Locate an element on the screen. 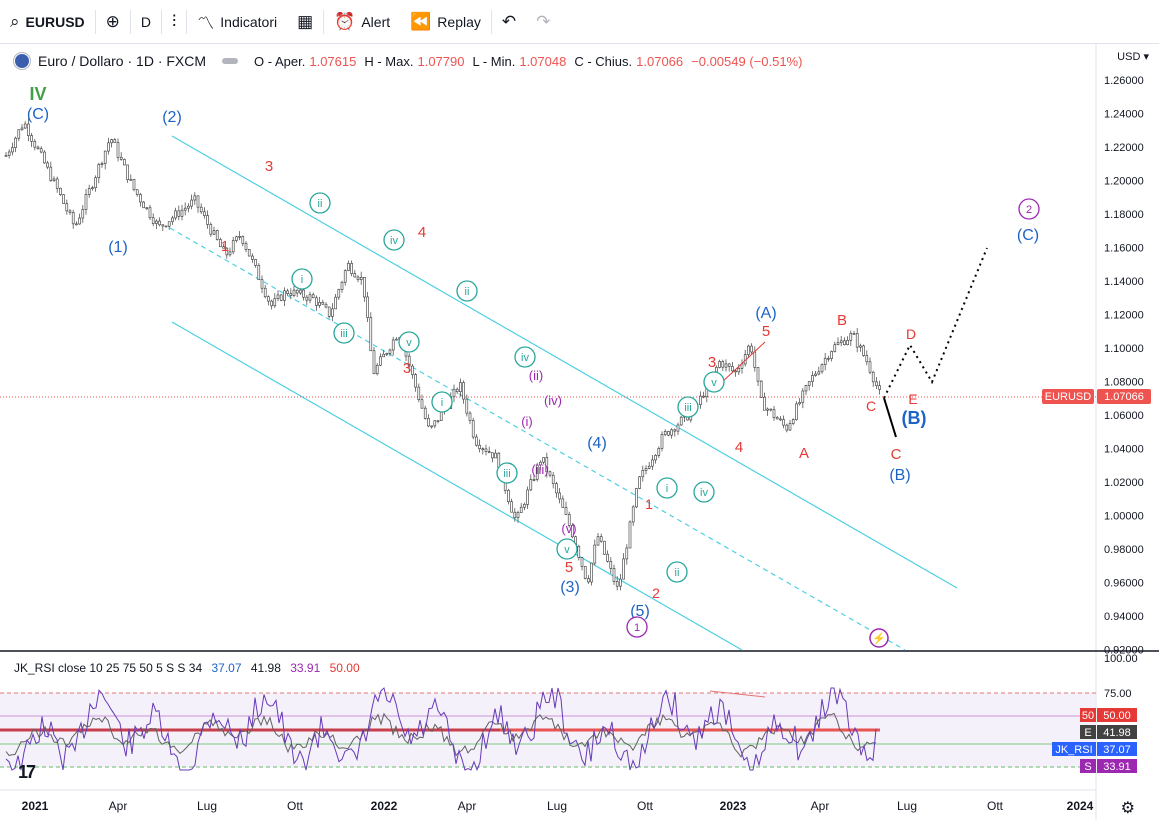 This screenshot has height=820, width=1159. lightning-button: ⚡ is located at coordinates (879, 638).